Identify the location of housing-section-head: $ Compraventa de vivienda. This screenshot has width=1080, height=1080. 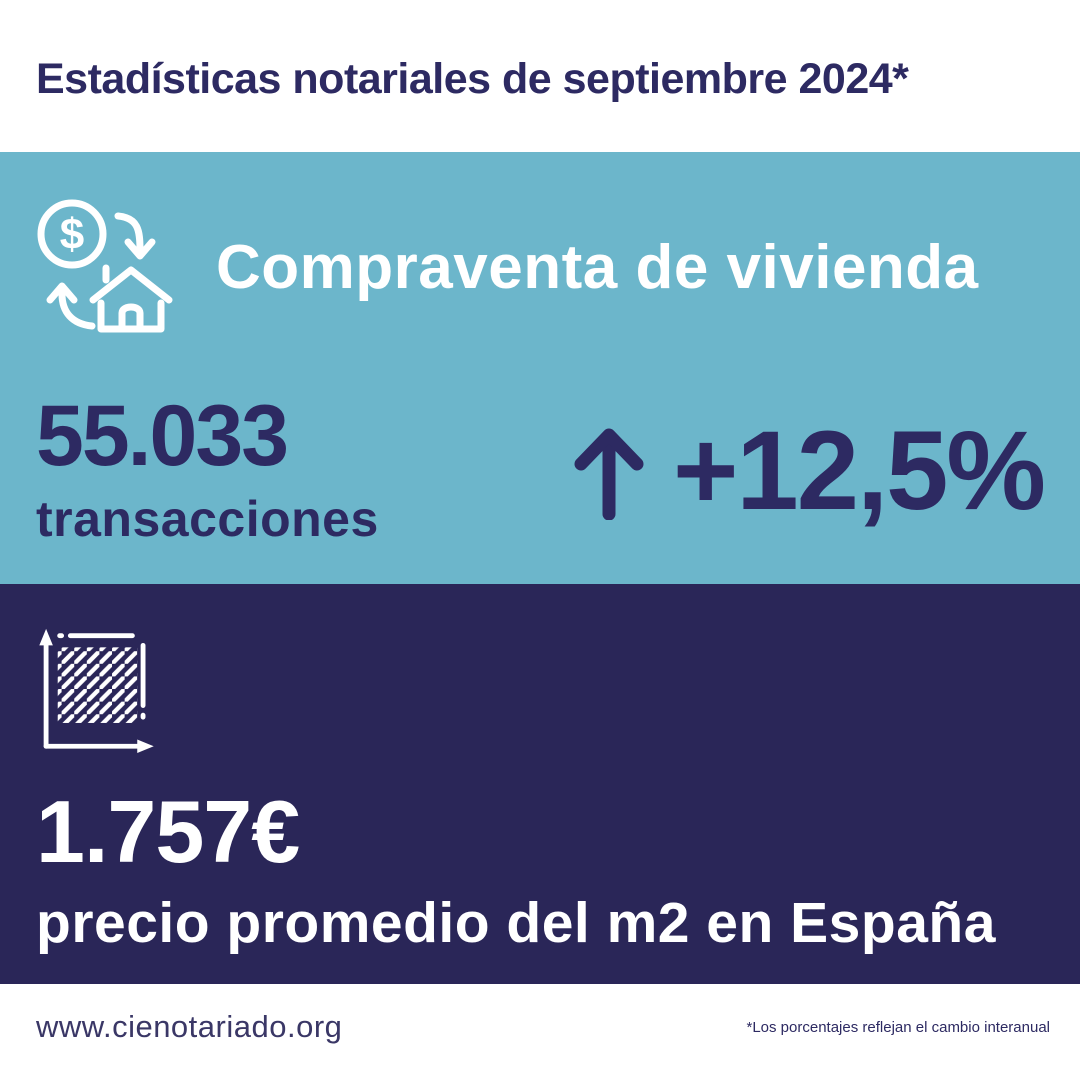
(540, 267).